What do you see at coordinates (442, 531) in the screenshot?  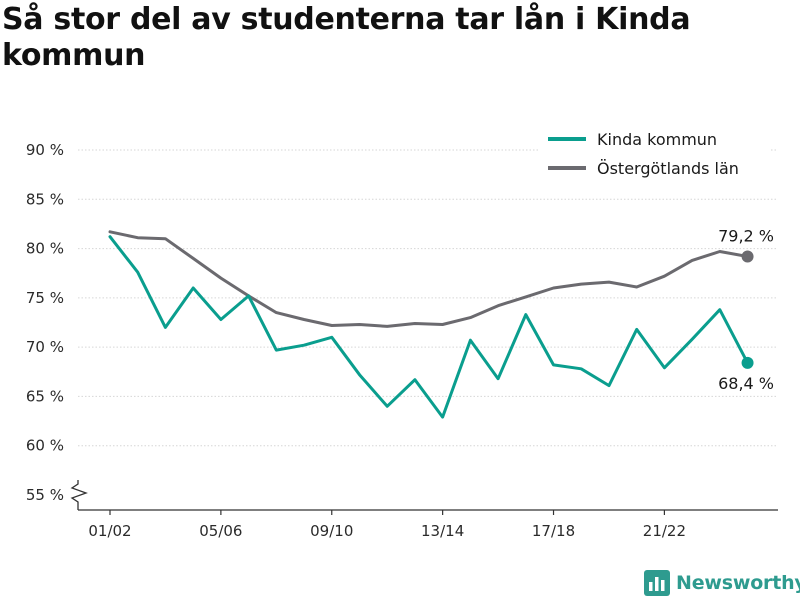 I see `x-tick-label: 13/14` at bounding box center [442, 531].